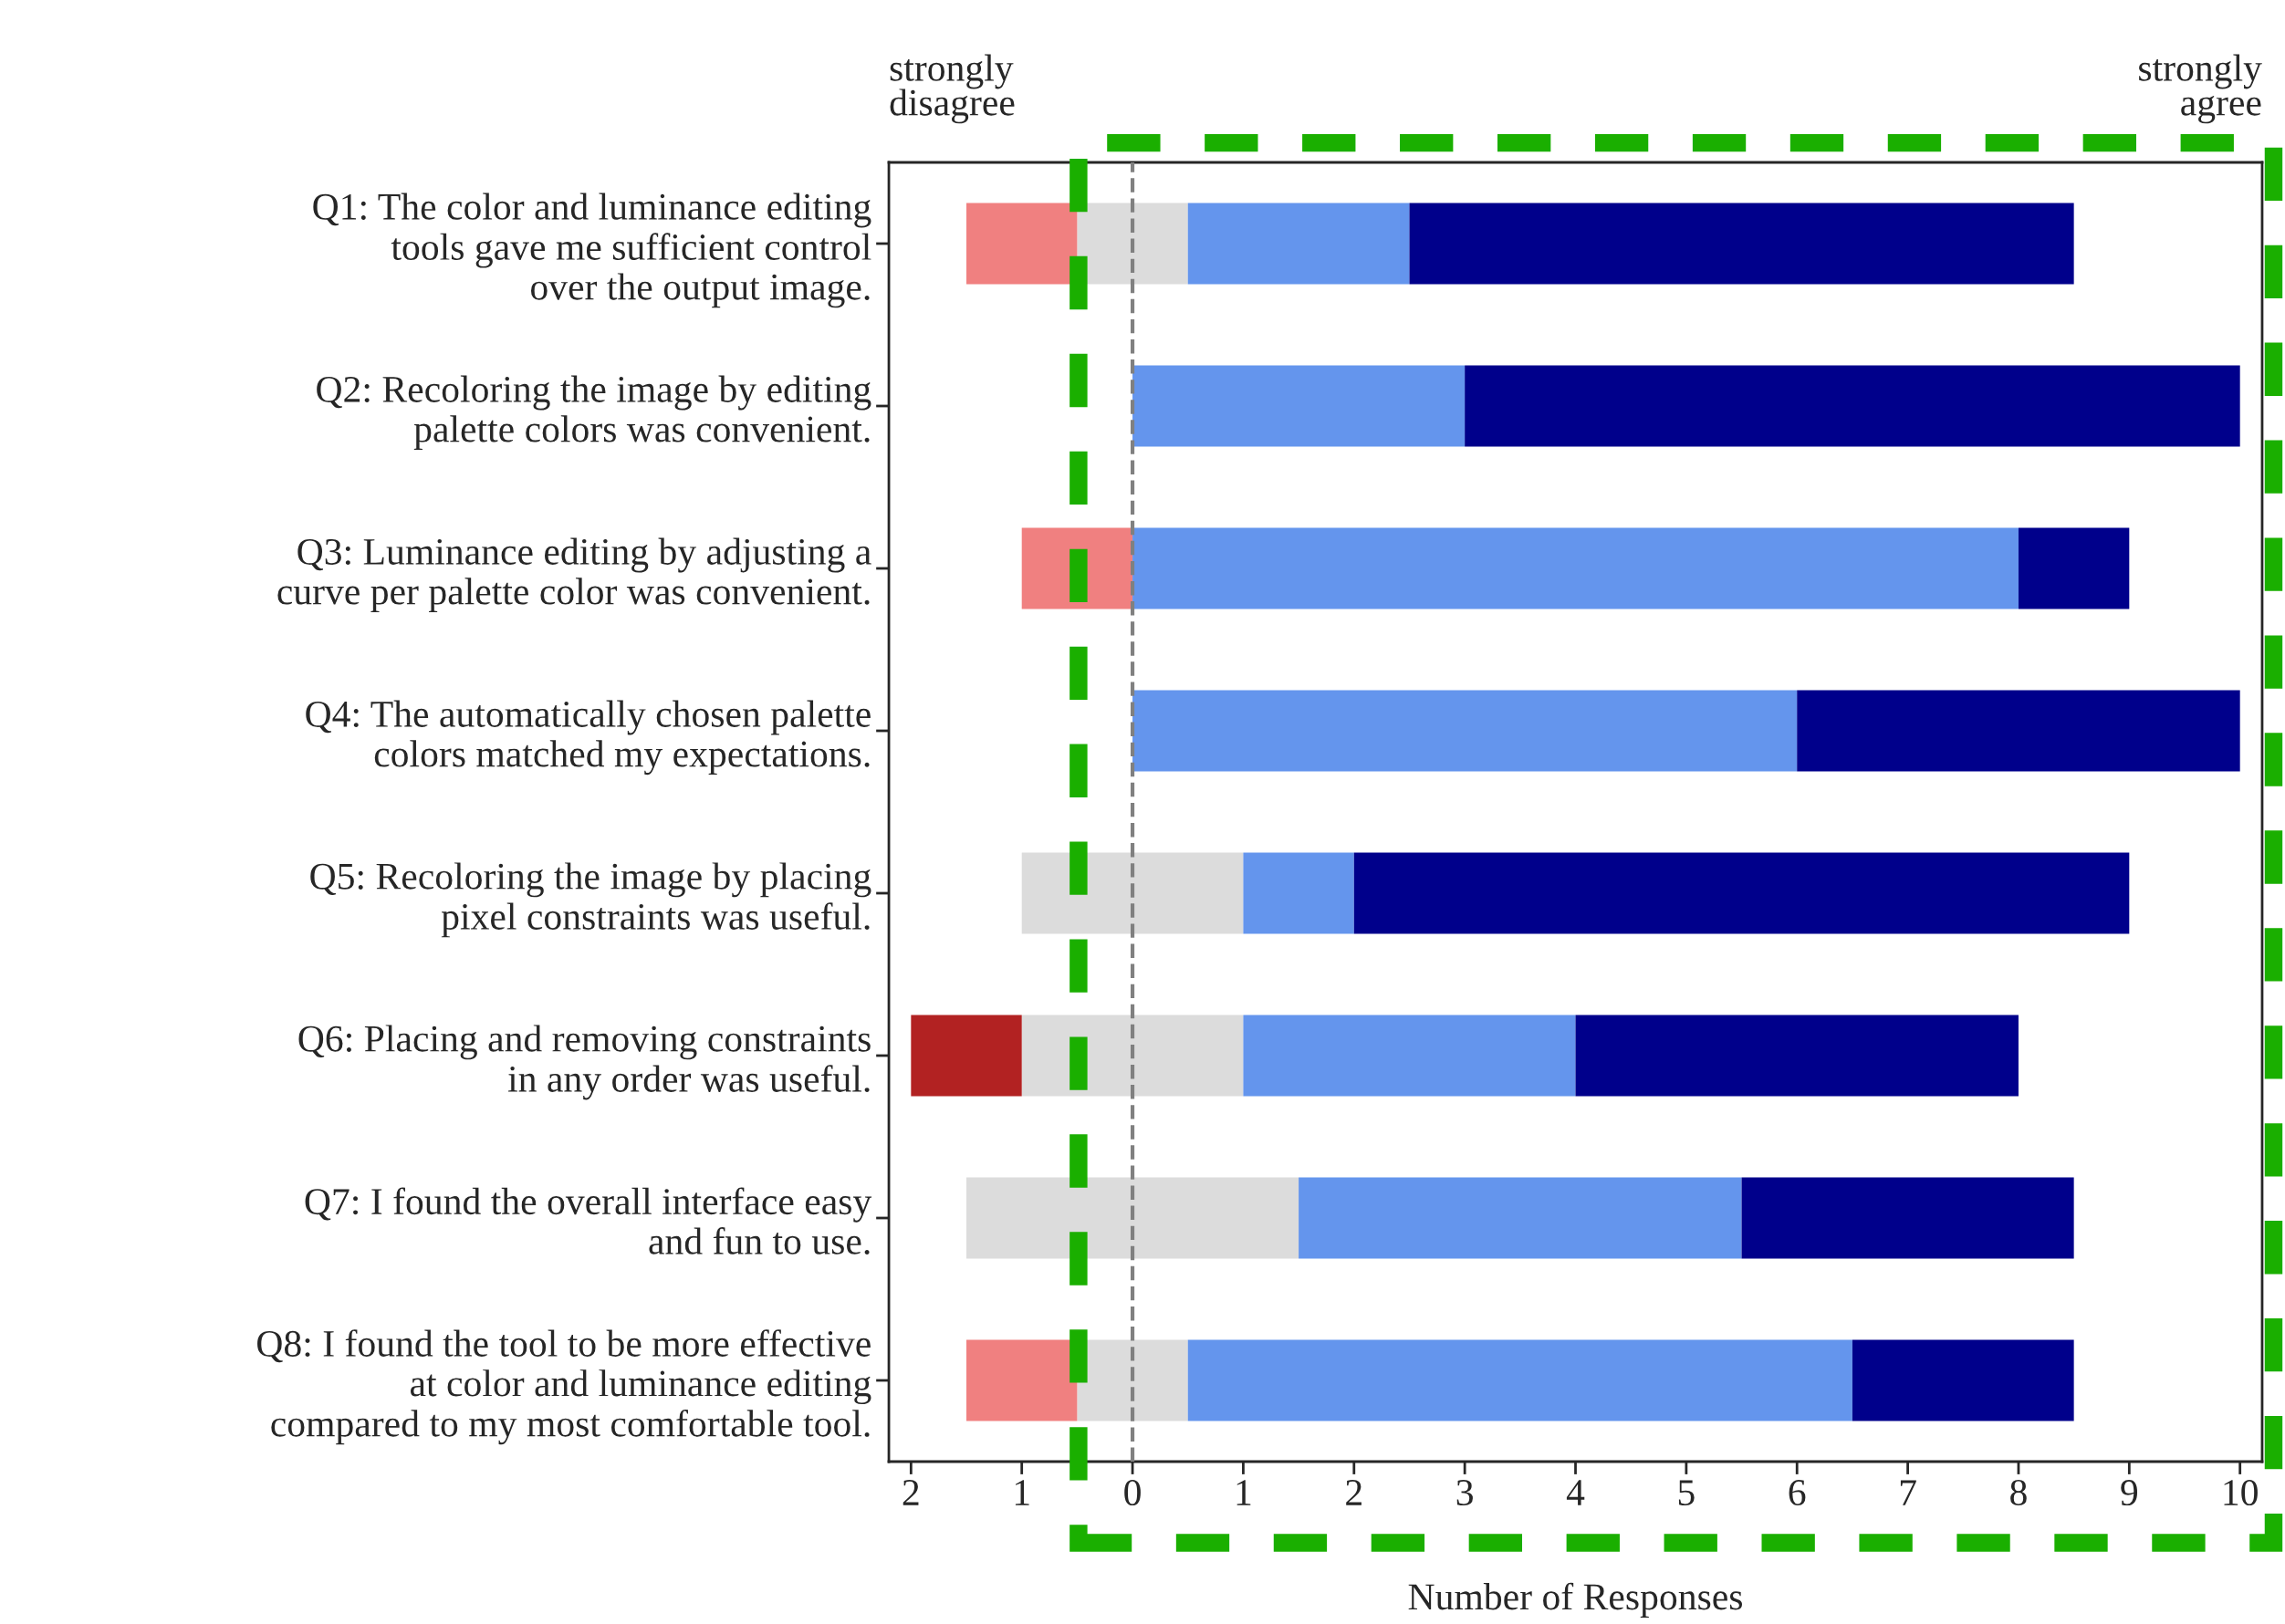  What do you see at coordinates (2019, 1492) in the screenshot?
I see `x-tick-label: 8` at bounding box center [2019, 1492].